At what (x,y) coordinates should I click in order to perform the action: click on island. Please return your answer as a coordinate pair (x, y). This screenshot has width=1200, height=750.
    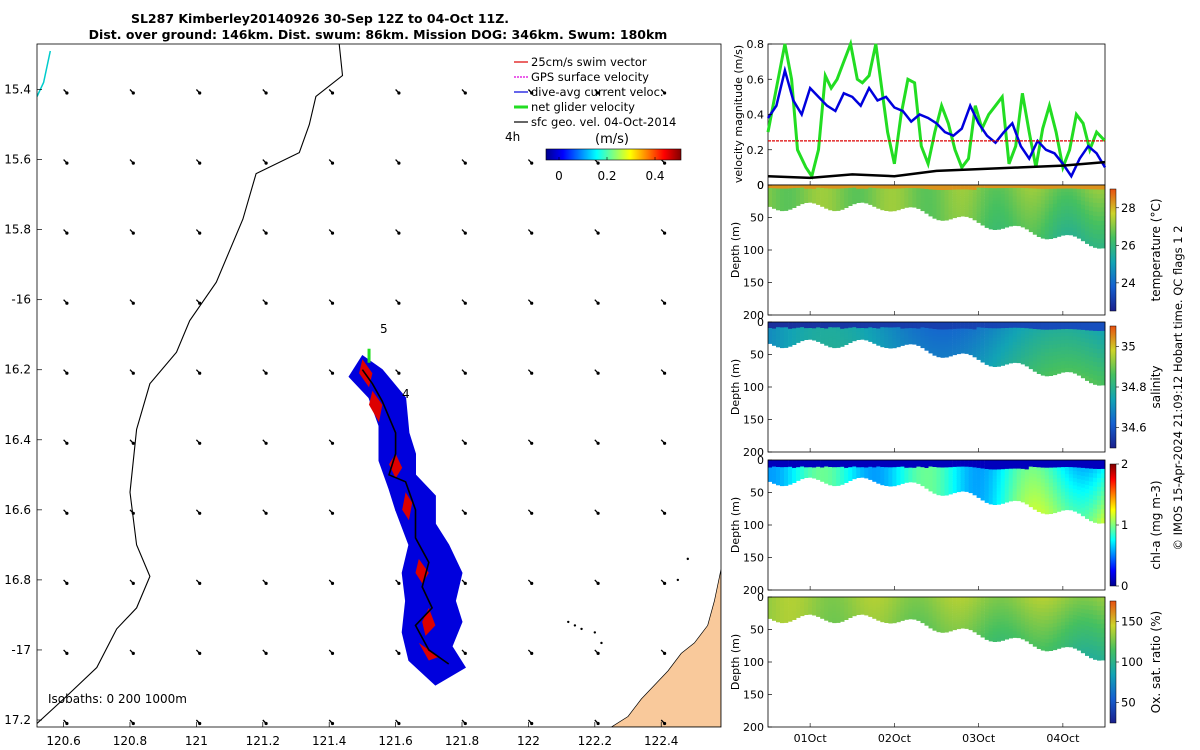
    Looking at the image, I should click on (581, 629).